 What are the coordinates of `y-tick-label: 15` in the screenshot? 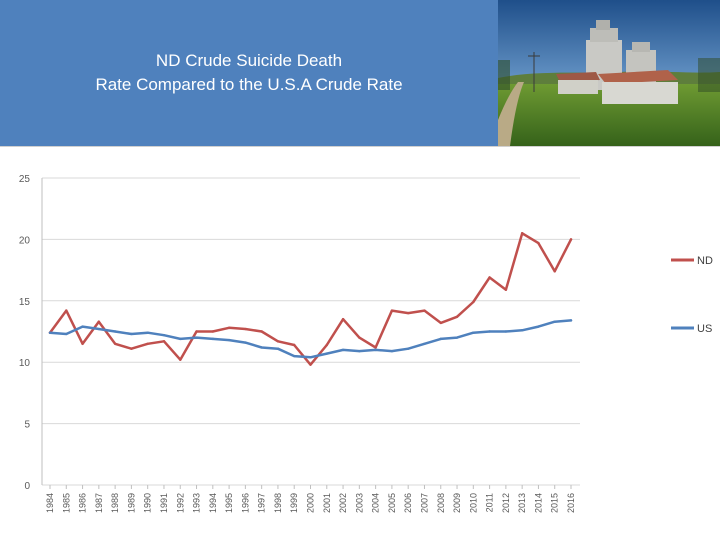 It's located at (25, 302).